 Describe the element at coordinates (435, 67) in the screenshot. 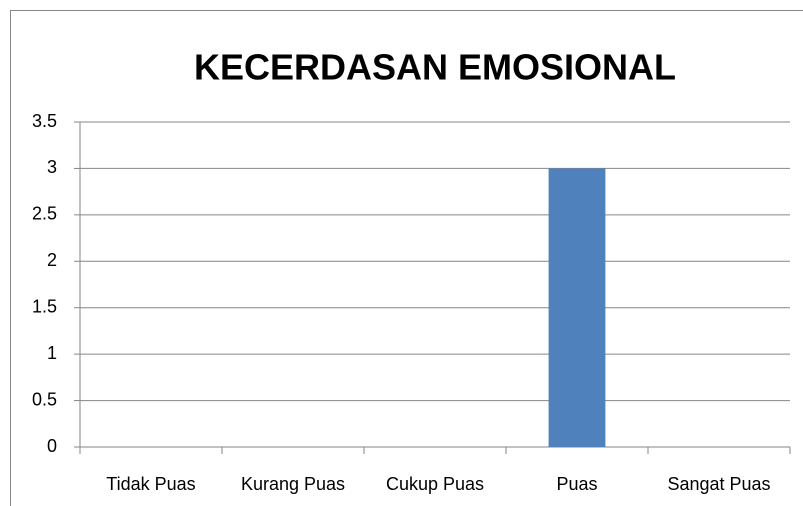

I see `chart-title: KECERDASAN EMOSIONAL` at that location.